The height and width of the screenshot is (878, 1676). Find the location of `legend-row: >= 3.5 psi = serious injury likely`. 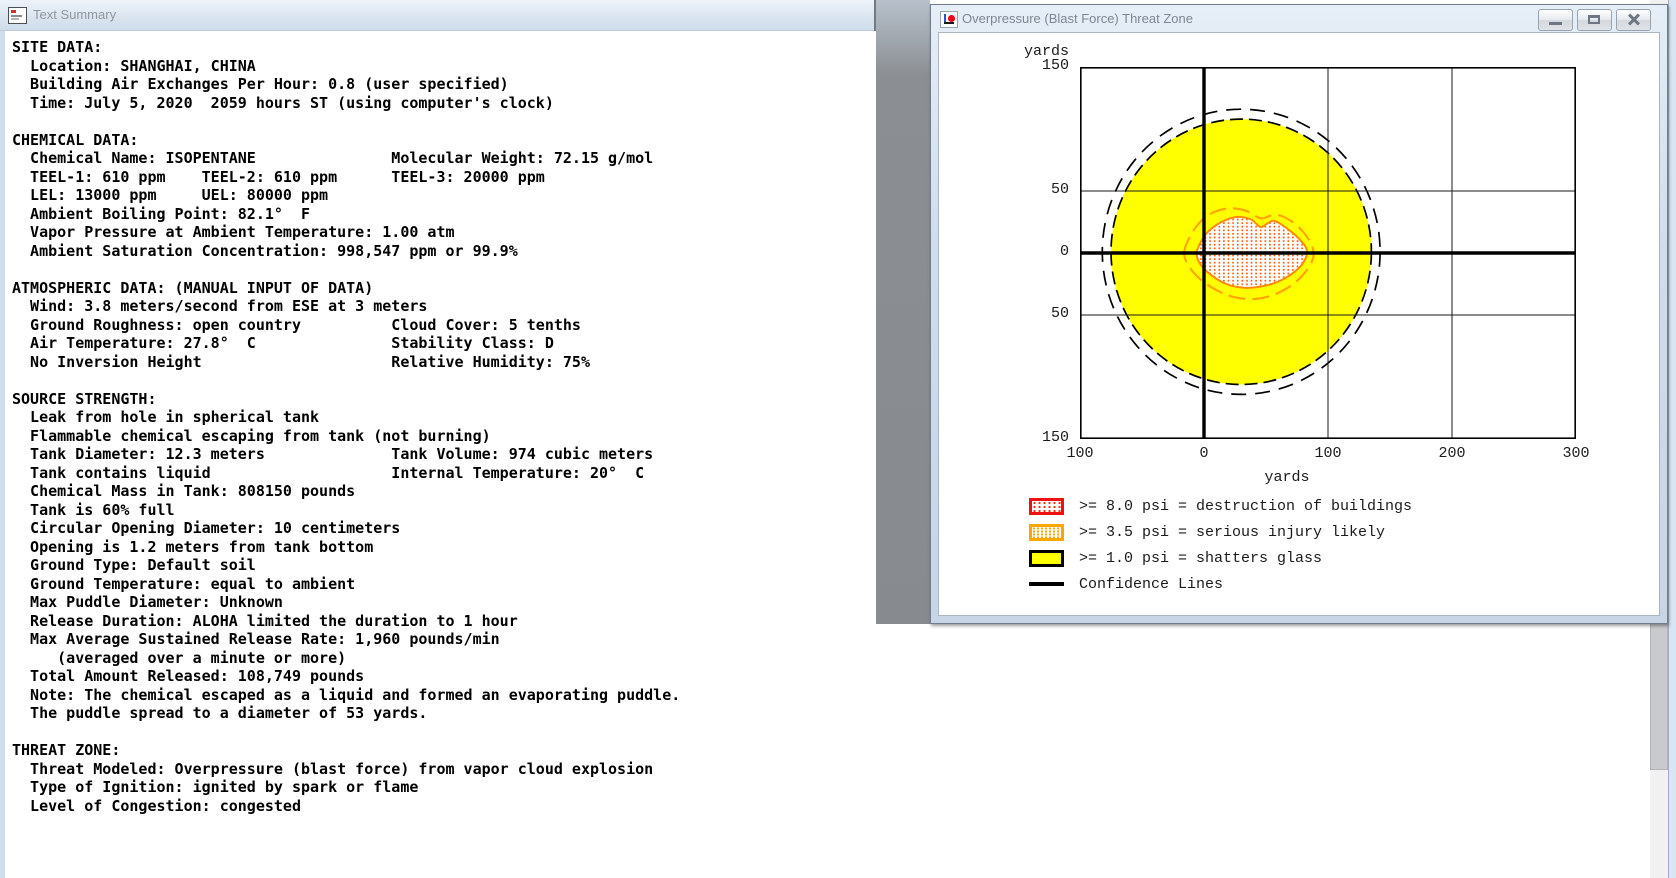

legend-row: >= 3.5 psi = serious injury likely is located at coordinates (1220, 532).